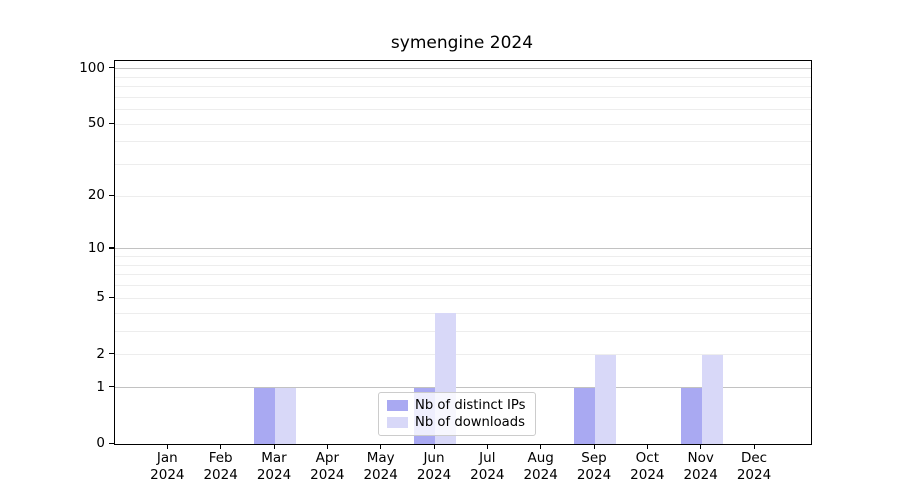  Describe the element at coordinates (700, 458) in the screenshot. I see `x-tick-month: Nov` at that location.